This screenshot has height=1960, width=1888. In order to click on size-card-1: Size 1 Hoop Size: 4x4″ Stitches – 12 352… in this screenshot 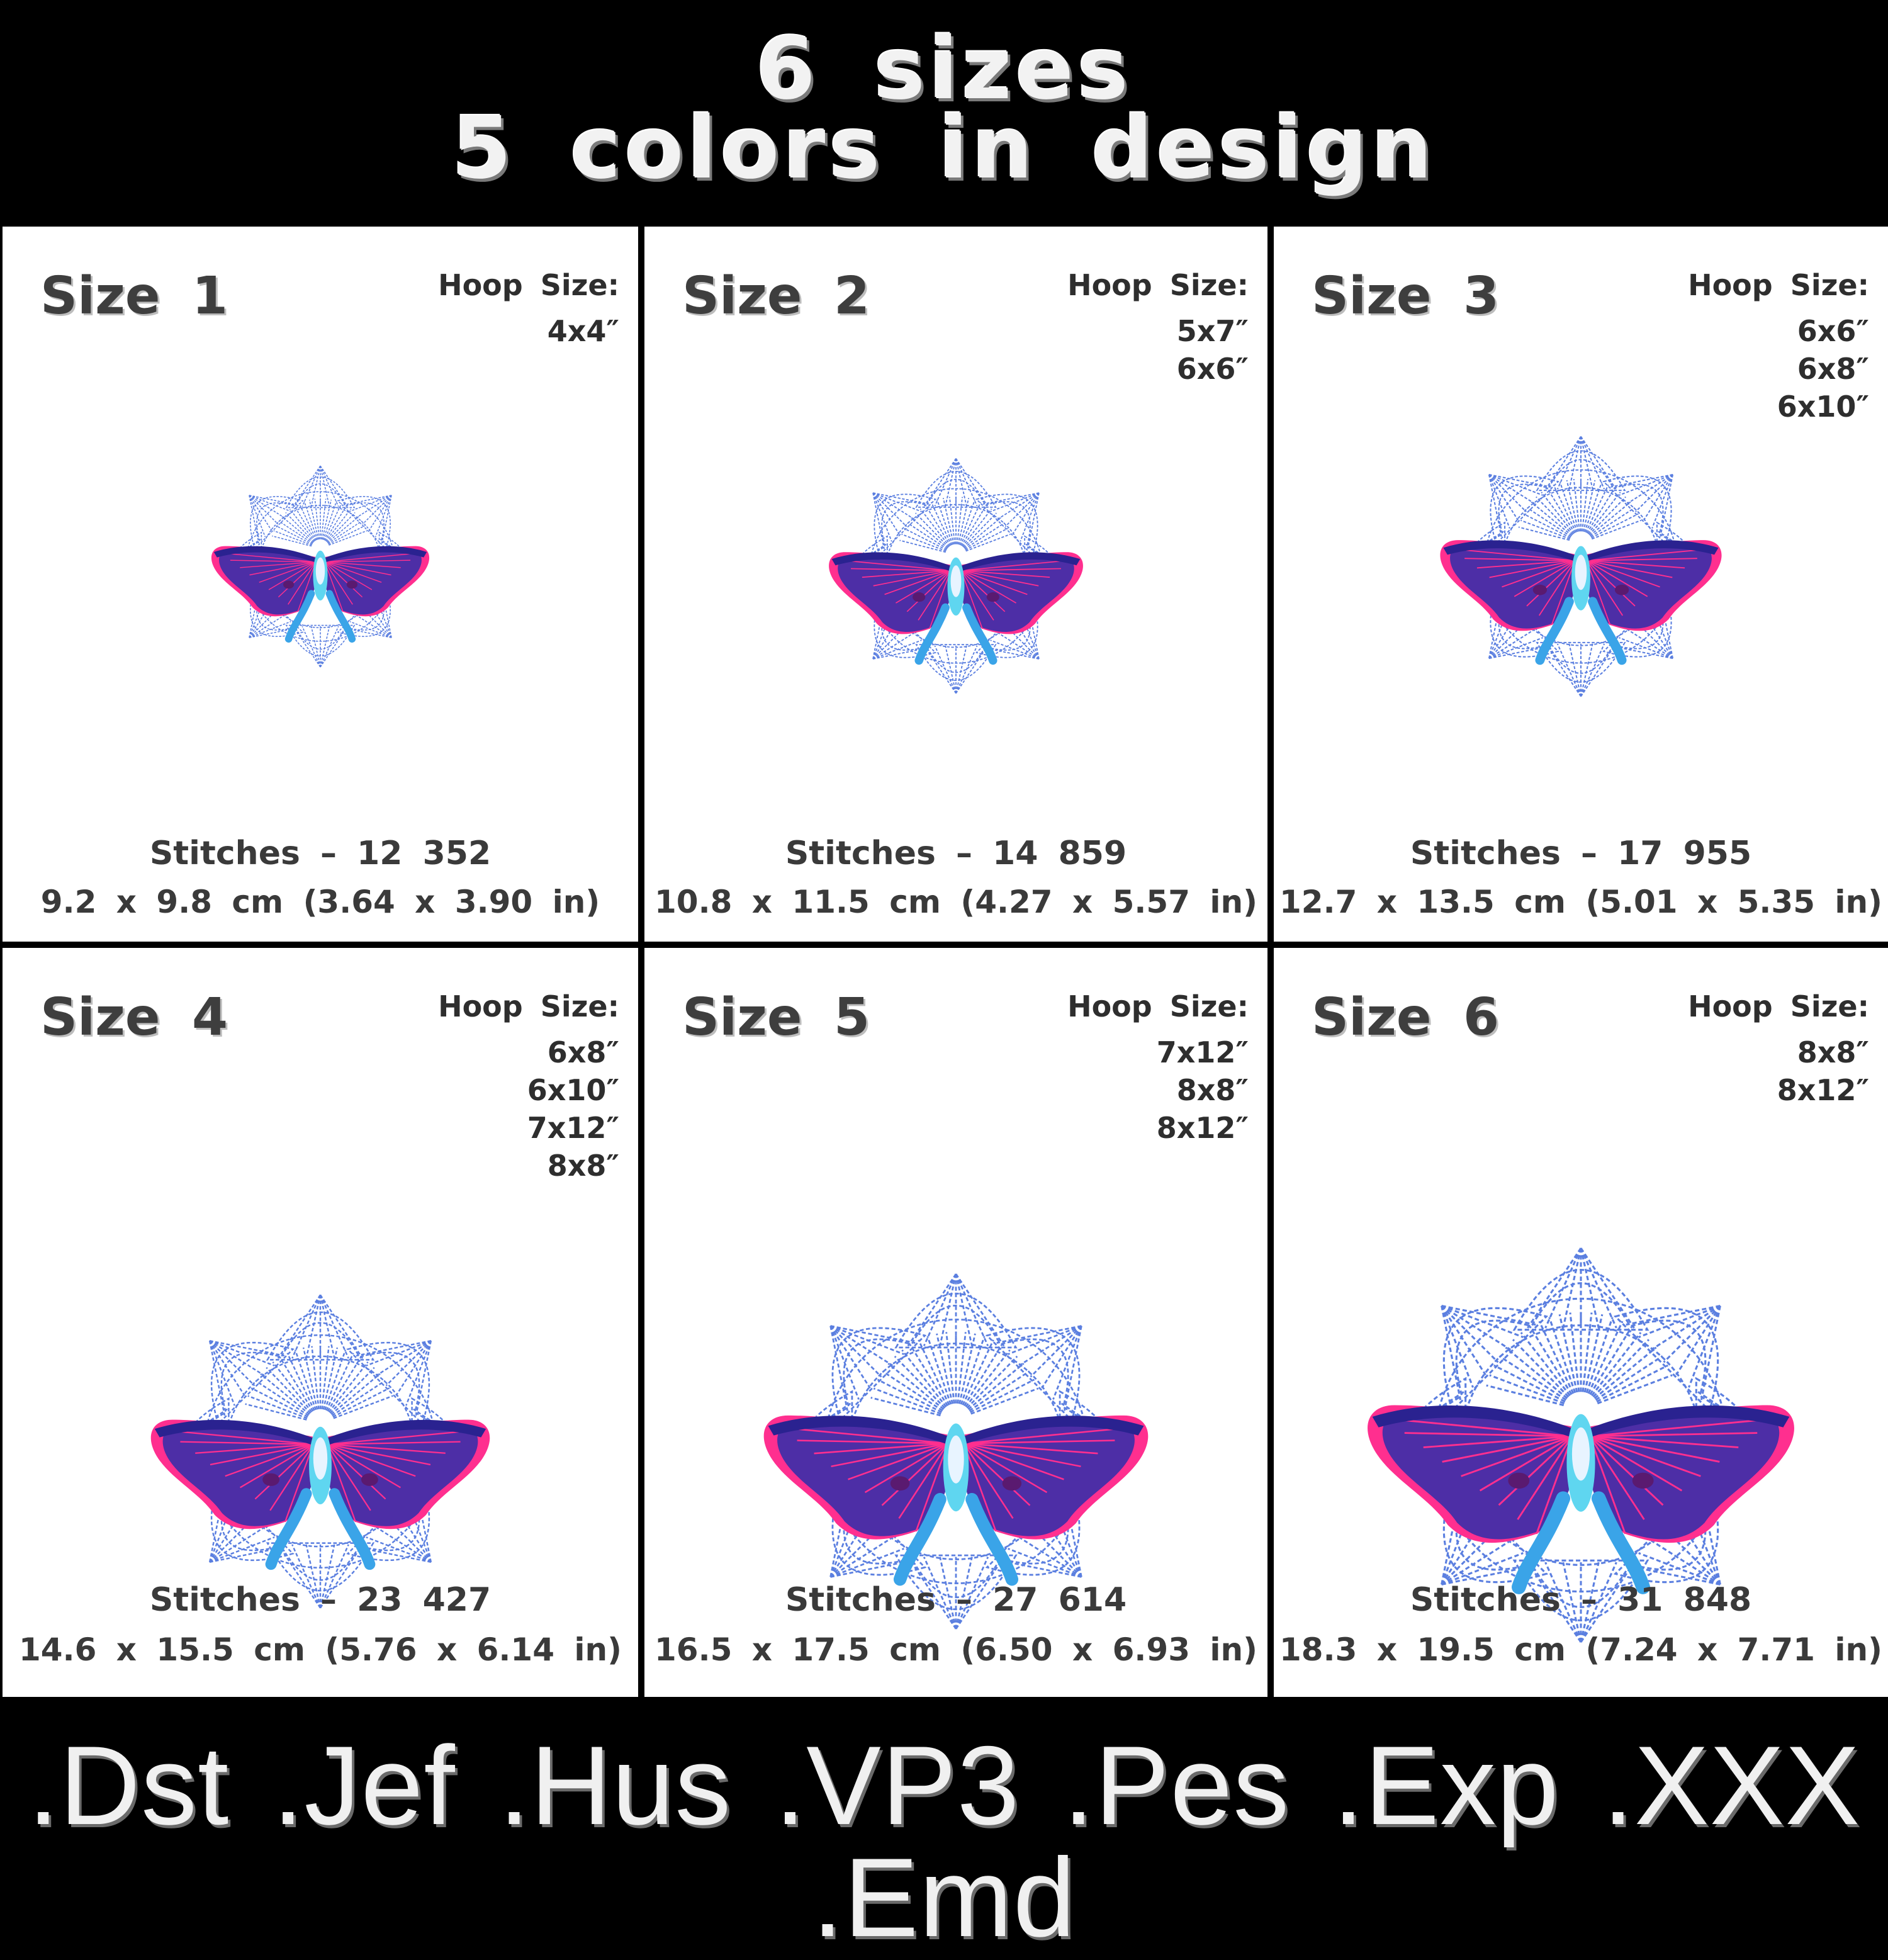, I will do `click(320, 584)`.